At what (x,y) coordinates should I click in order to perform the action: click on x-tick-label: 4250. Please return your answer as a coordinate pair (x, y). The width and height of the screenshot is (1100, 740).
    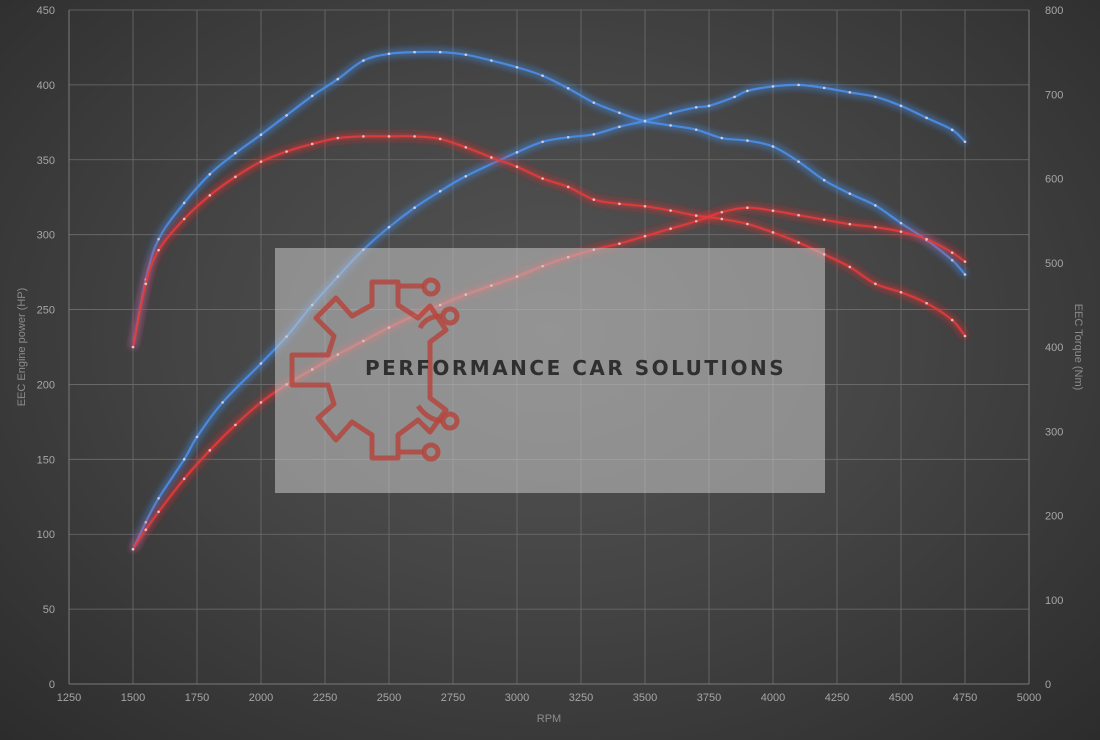
    Looking at the image, I should click on (837, 698).